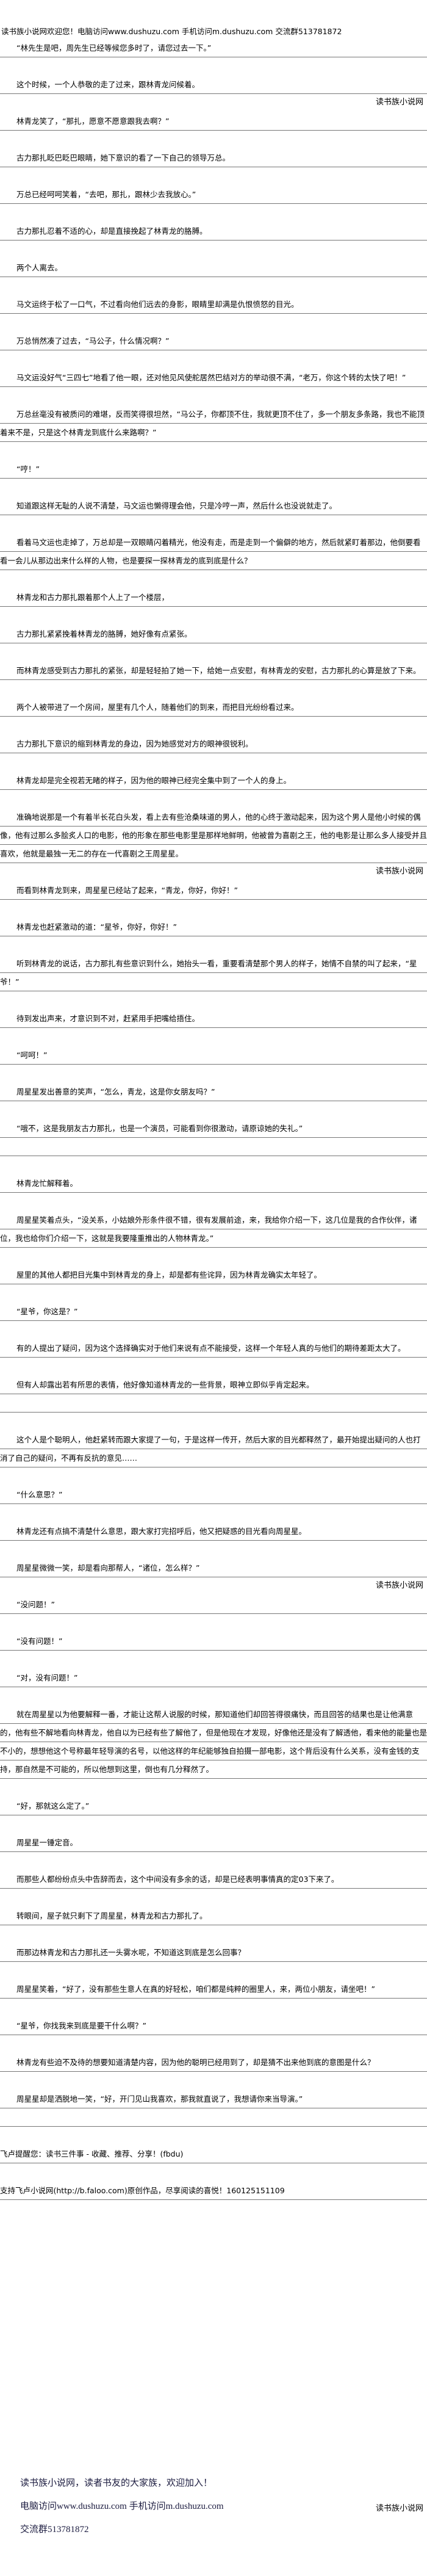 Image resolution: width=427 pixels, height=2576 pixels. What do you see at coordinates (213, 204) in the screenshot?
I see `paragraph: 万总已经呵呵笑着，“去吧，那扎，跟林少去我放心。”` at bounding box center [213, 204].